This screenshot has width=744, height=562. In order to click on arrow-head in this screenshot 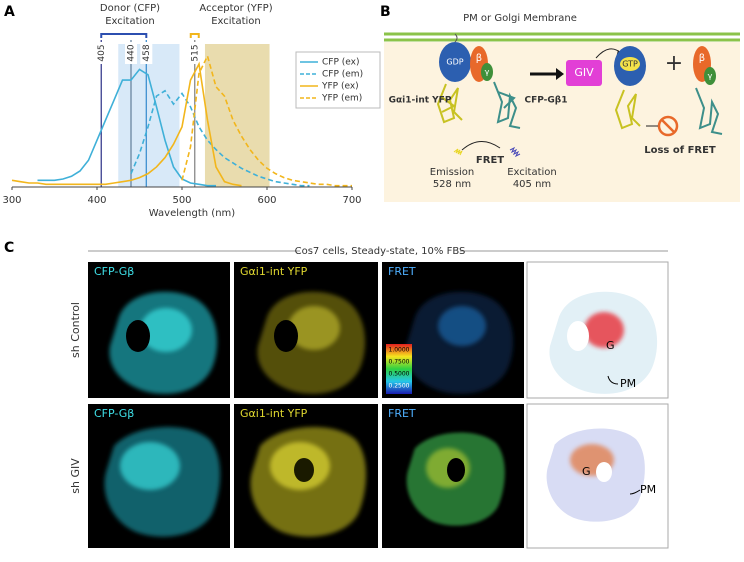, I will do `click(560, 74)`.